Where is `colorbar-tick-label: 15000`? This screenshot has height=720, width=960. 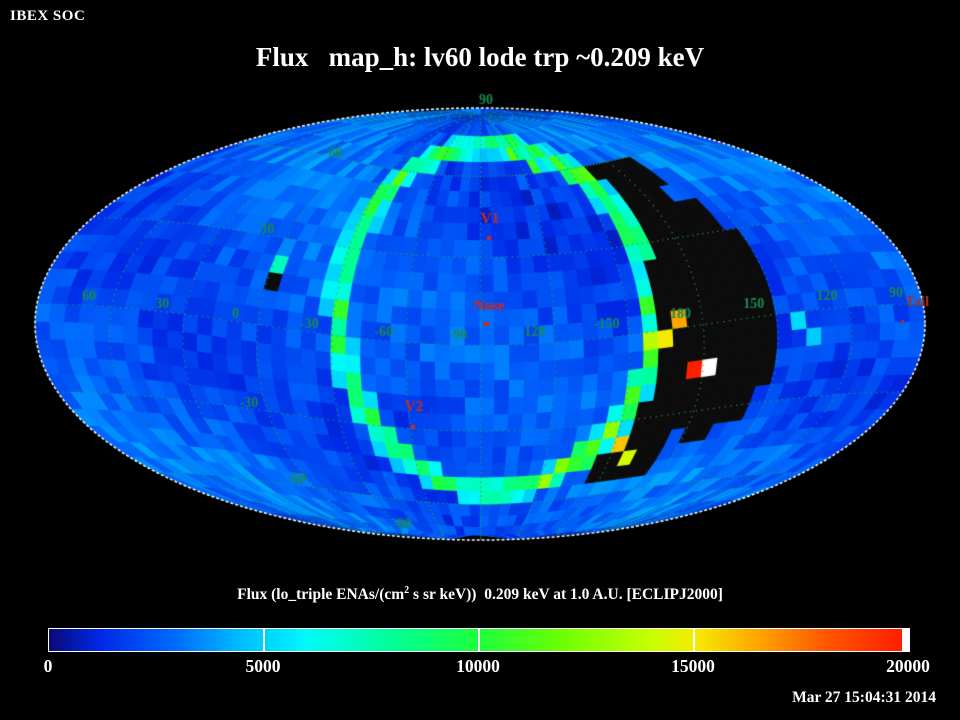
colorbar-tick-label: 15000 is located at coordinates (693, 666).